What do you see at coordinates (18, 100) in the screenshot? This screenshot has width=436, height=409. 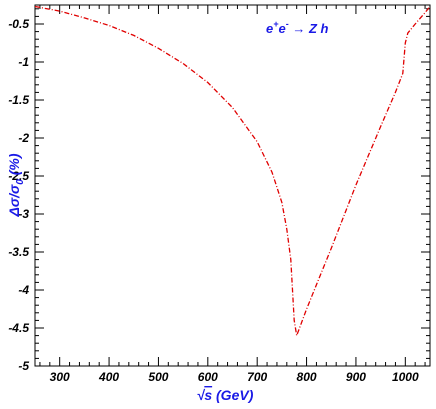 I see `y-tick-label: -1.5` at bounding box center [18, 100].